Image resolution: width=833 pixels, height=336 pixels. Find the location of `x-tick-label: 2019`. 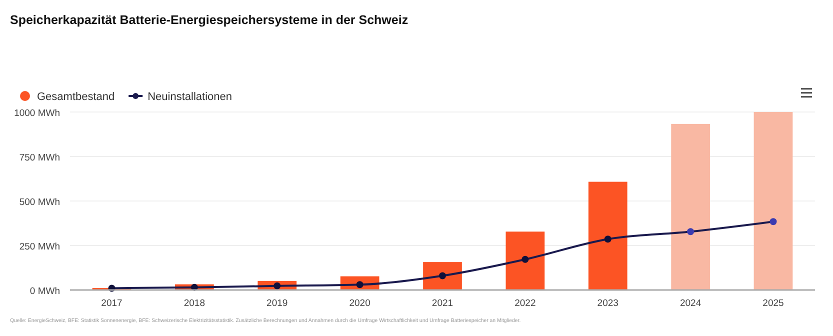

x-tick-label: 2019 is located at coordinates (277, 303).